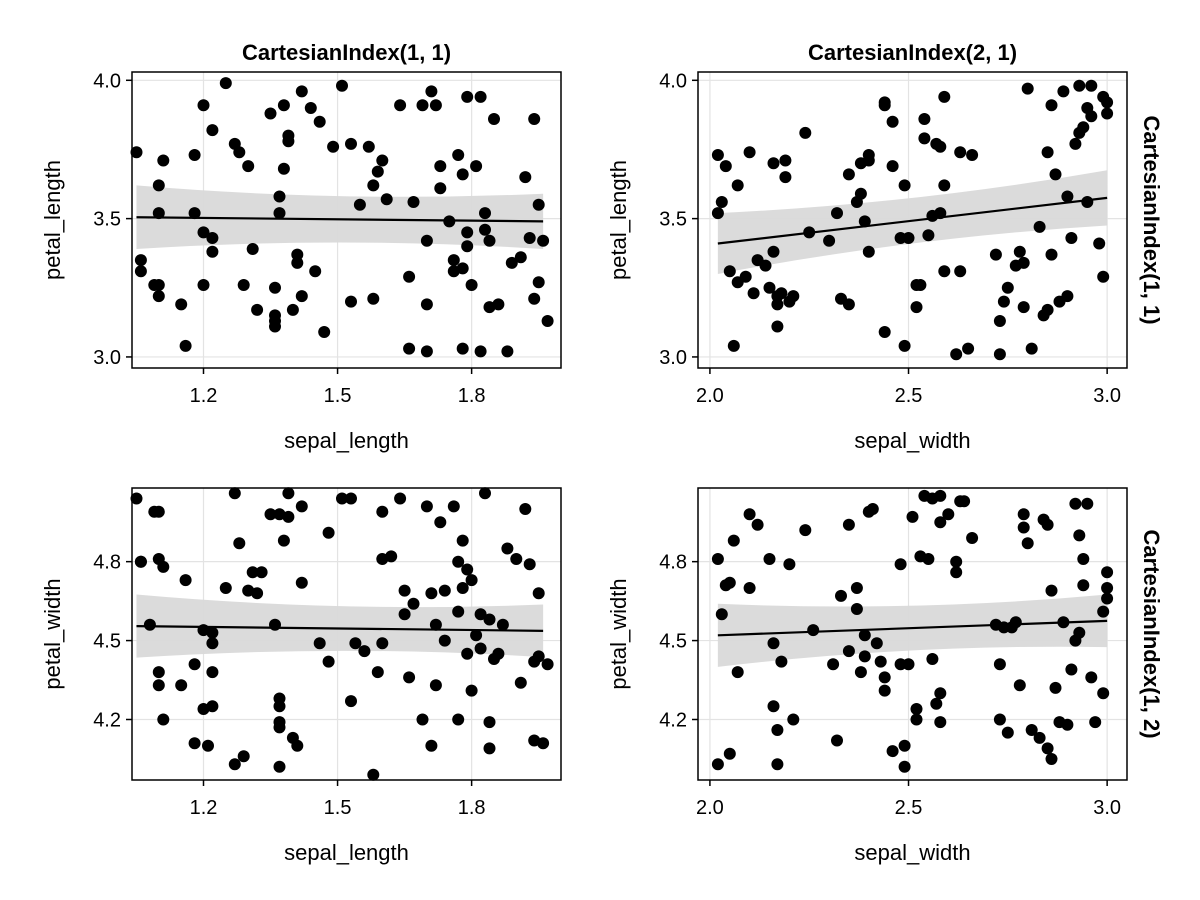 The image size is (1200, 900). I want to click on regression-line, so click(340, 219).